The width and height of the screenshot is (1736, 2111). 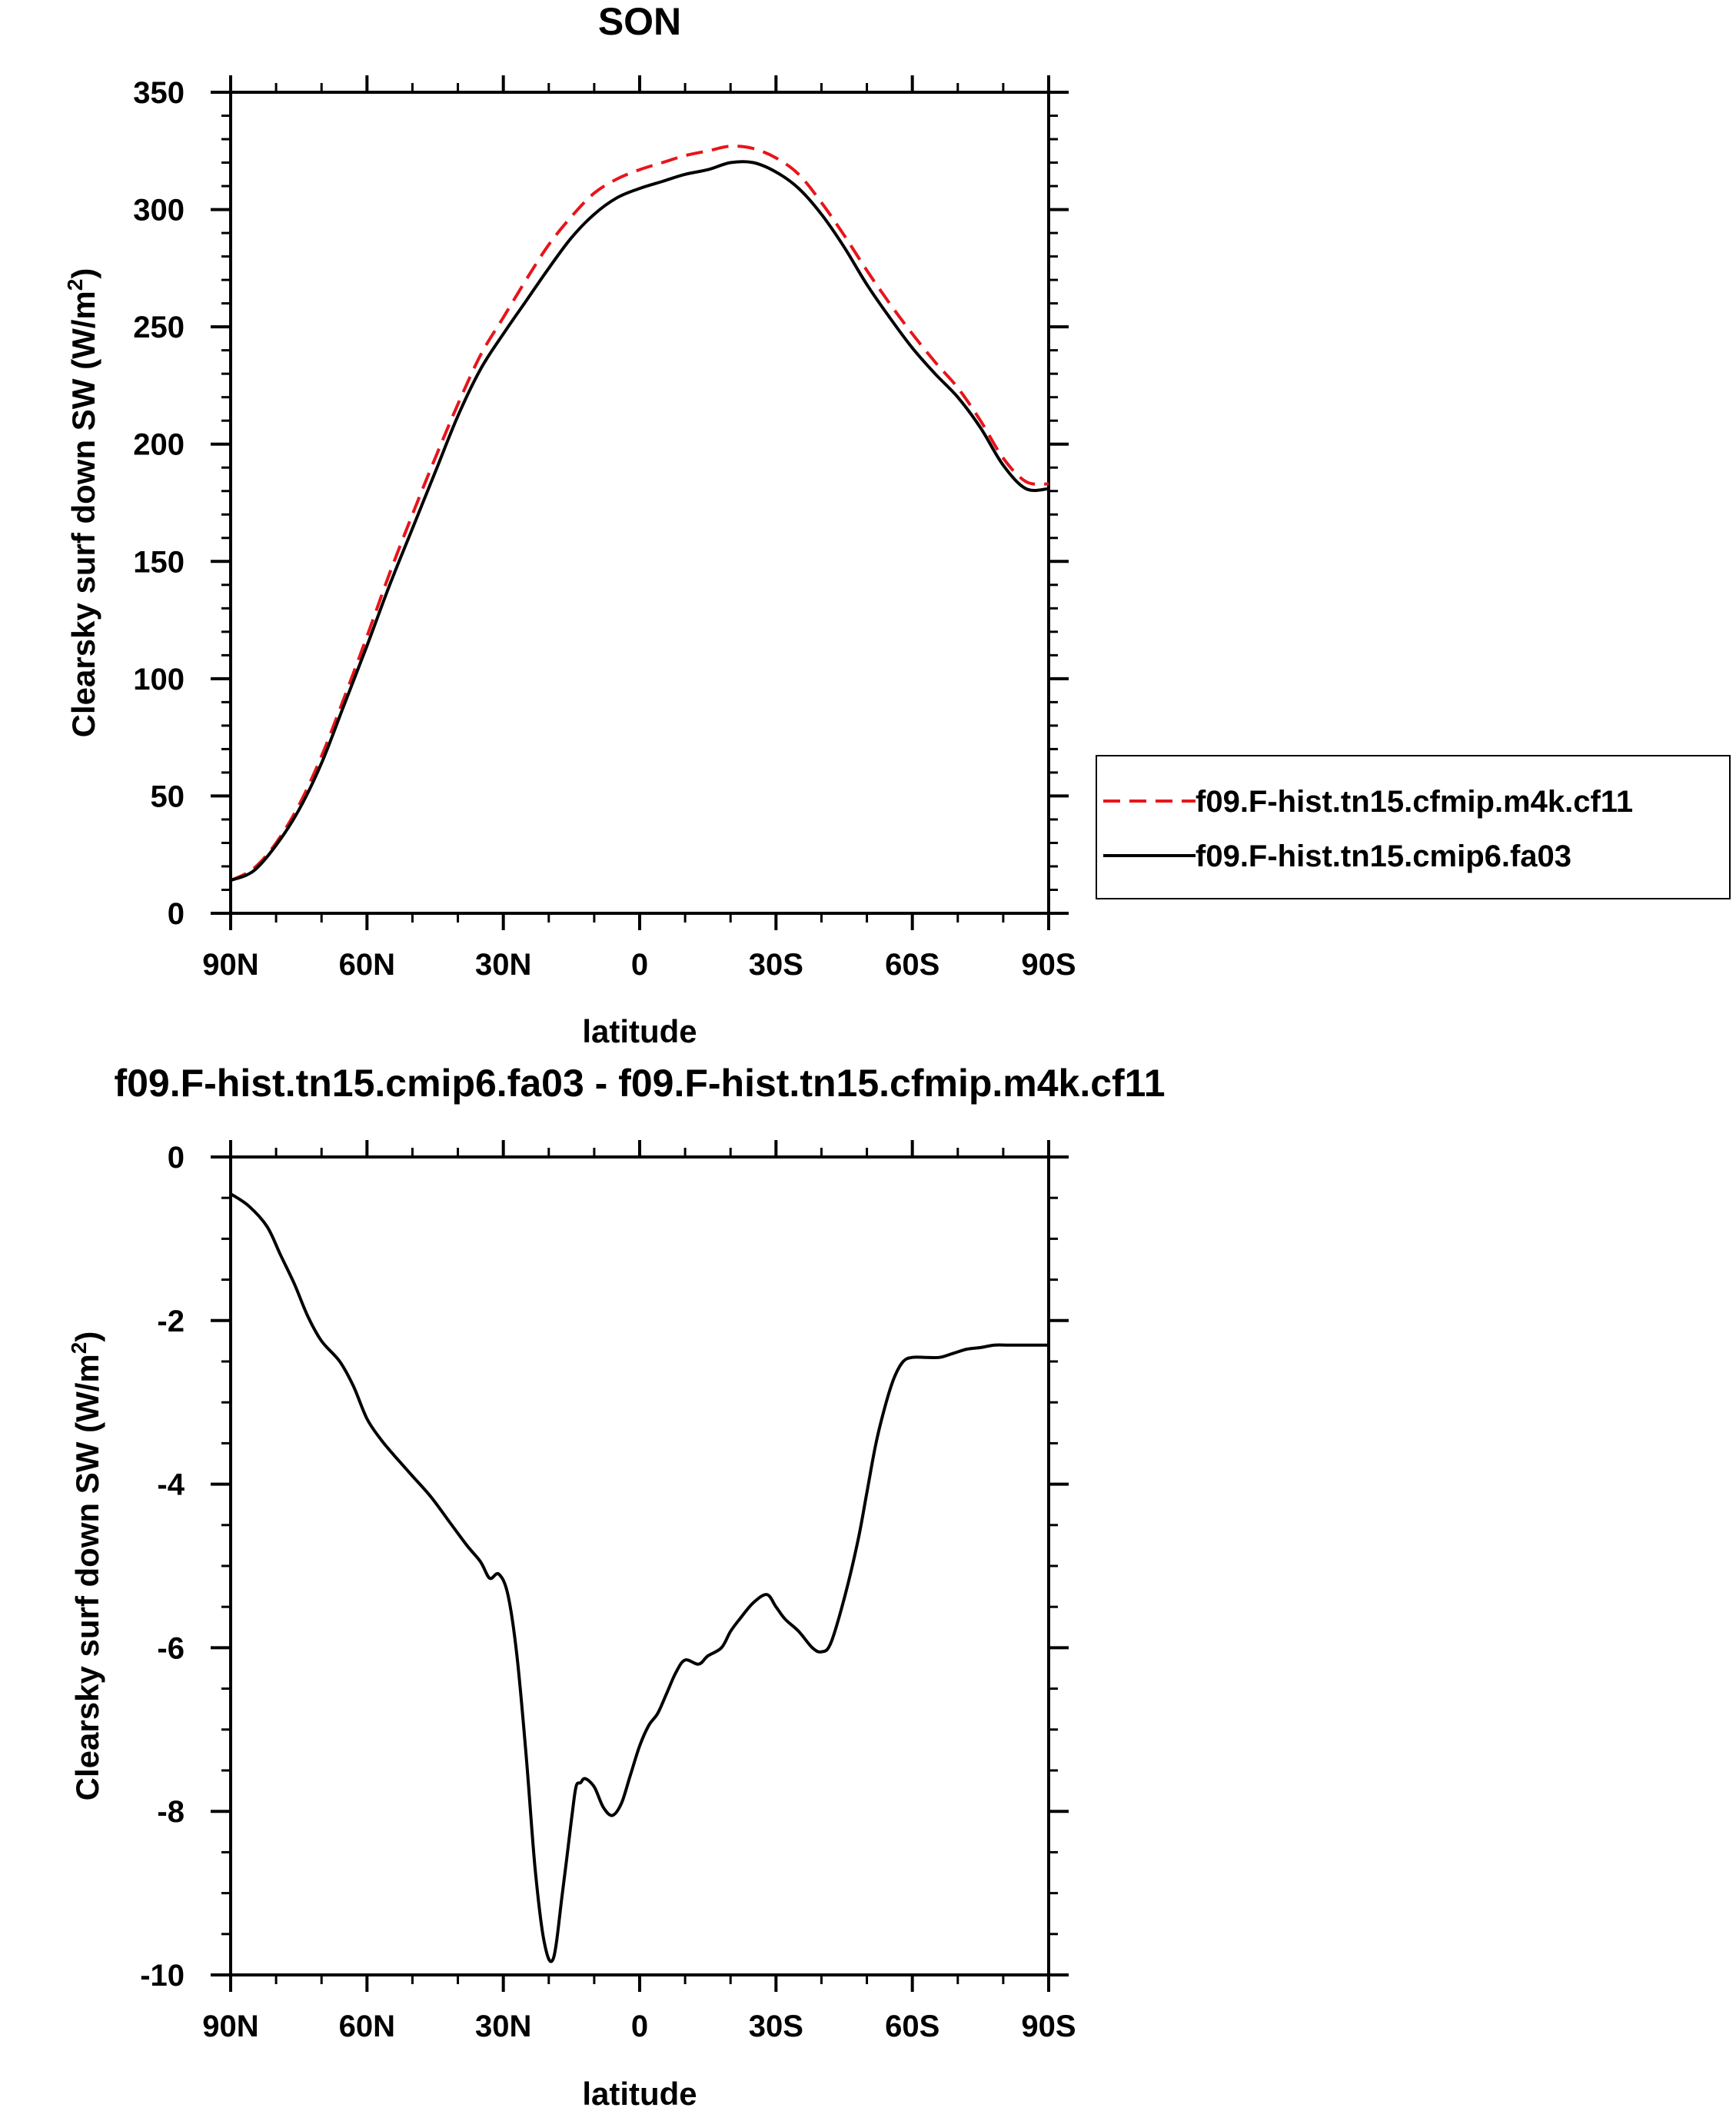 I want to click on legend-label-m4k: f09.F-hist.tn15.cfmip.m4k.cf11, so click(x=1414, y=802).